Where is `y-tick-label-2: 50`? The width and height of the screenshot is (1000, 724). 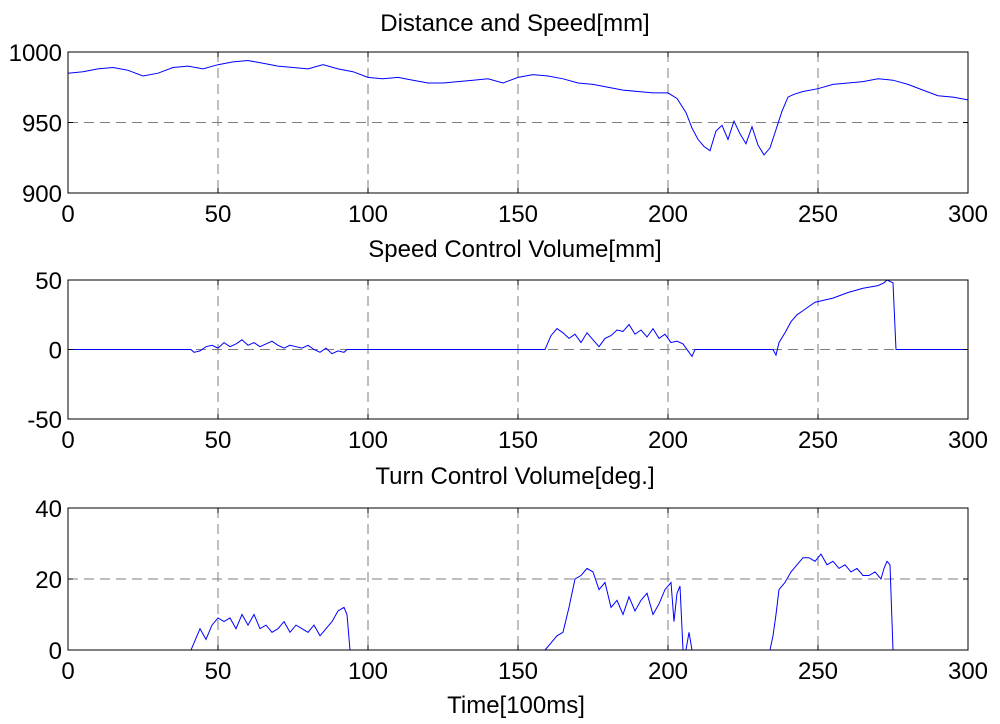
y-tick-label-2: 50 is located at coordinates (48, 281).